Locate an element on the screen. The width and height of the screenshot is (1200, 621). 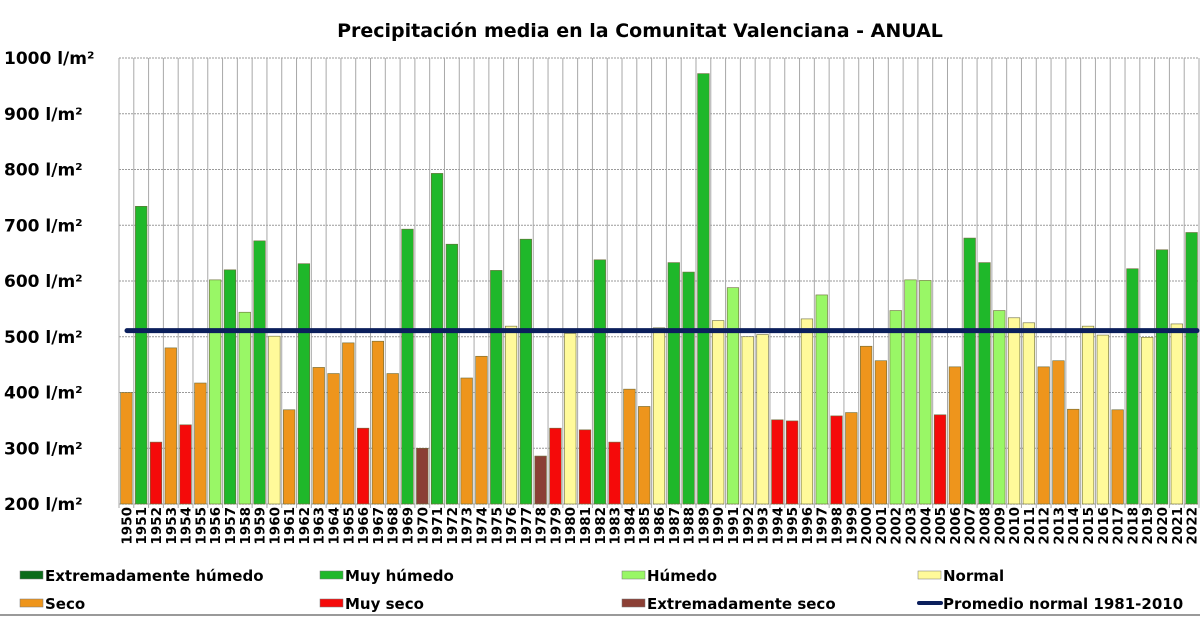
bar-2008 is located at coordinates (984, 383).